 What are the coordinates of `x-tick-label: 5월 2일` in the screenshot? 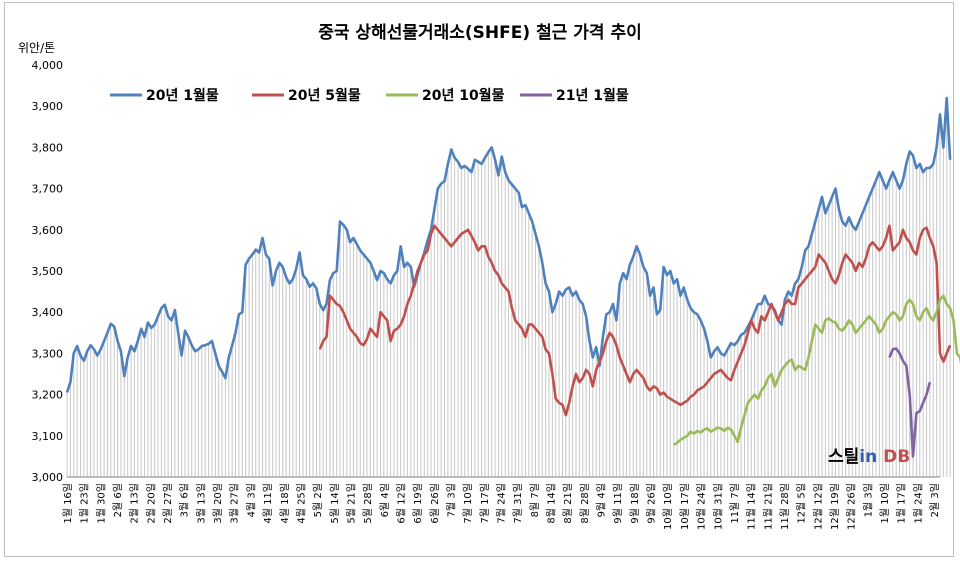 It's located at (318, 500).